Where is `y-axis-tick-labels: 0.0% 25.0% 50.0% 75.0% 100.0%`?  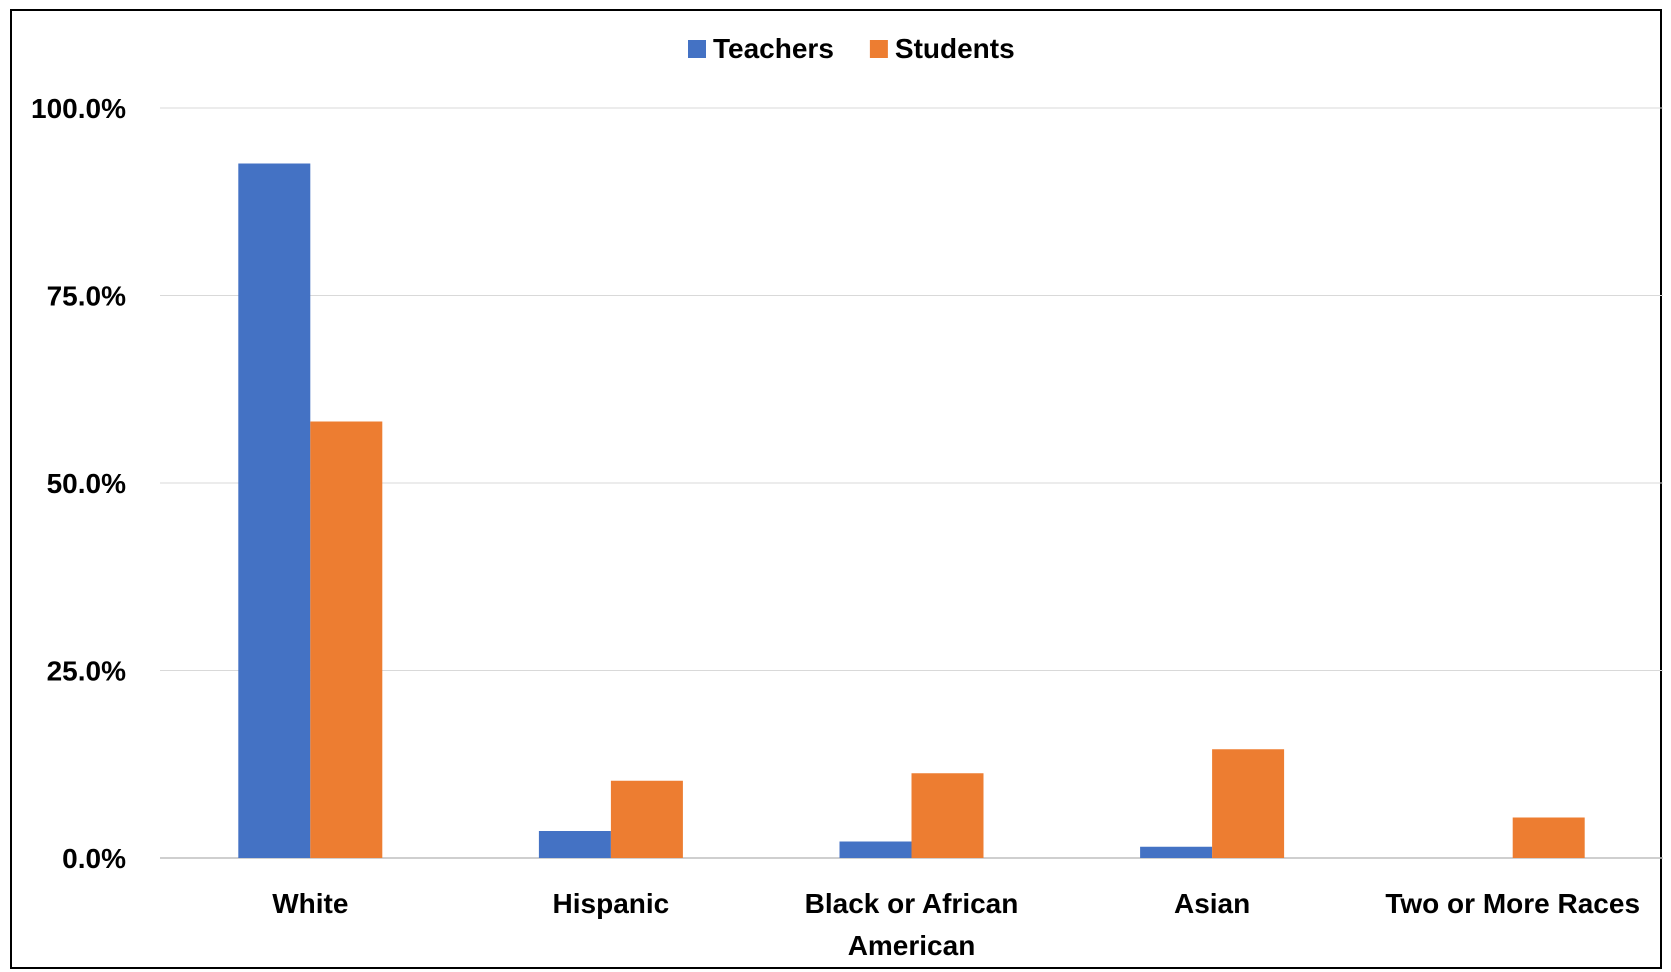
y-axis-tick-labels: 0.0% 25.0% 50.0% 75.0% 100.0% is located at coordinates (78, 483).